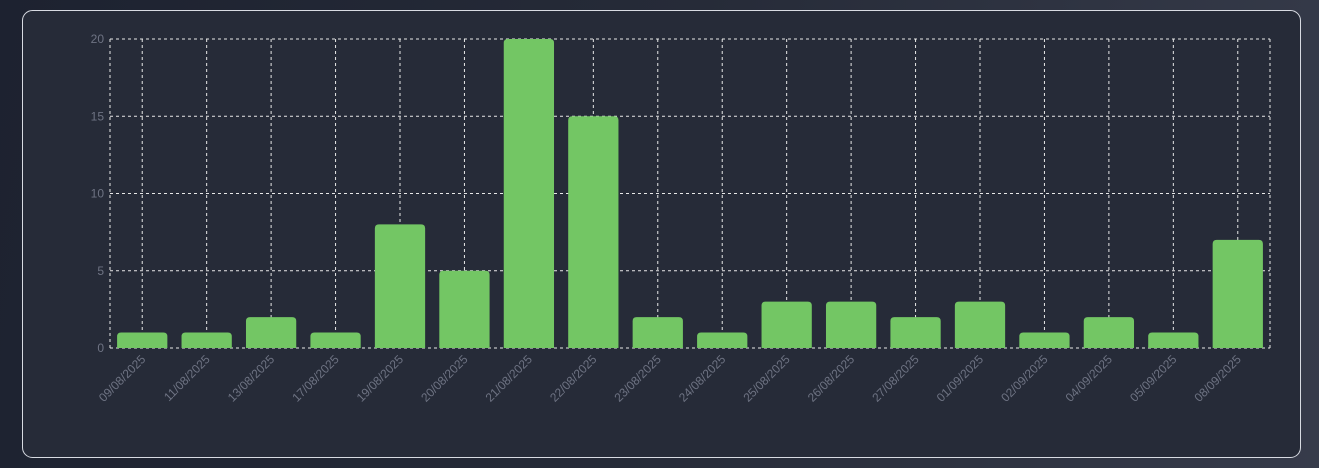 The height and width of the screenshot is (468, 1319). I want to click on y-tick-label: 15, so click(98, 116).